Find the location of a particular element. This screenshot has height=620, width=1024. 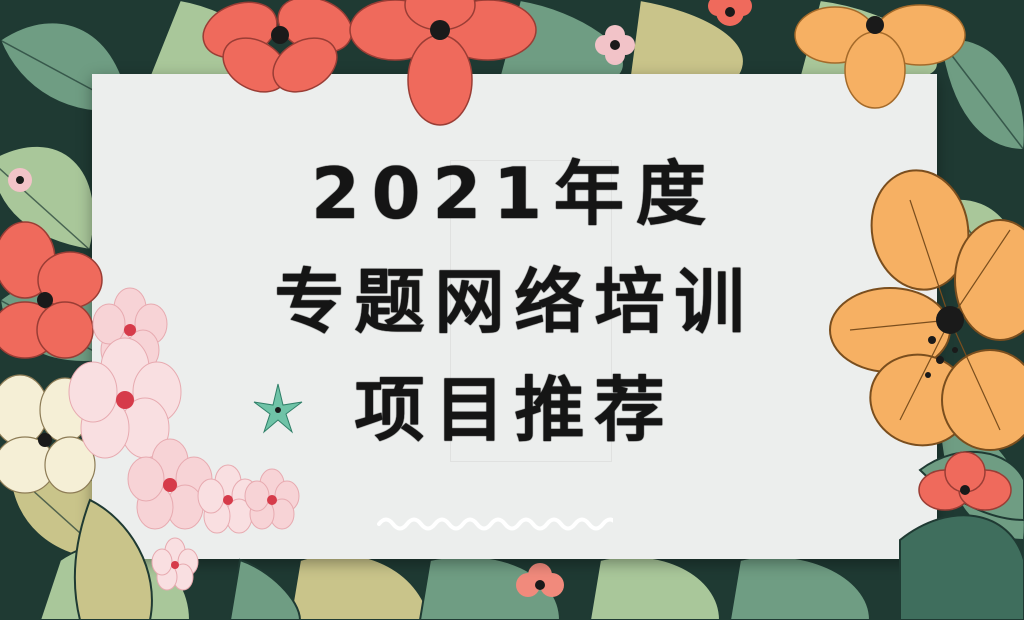

wave-divider is located at coordinates (495, 524).